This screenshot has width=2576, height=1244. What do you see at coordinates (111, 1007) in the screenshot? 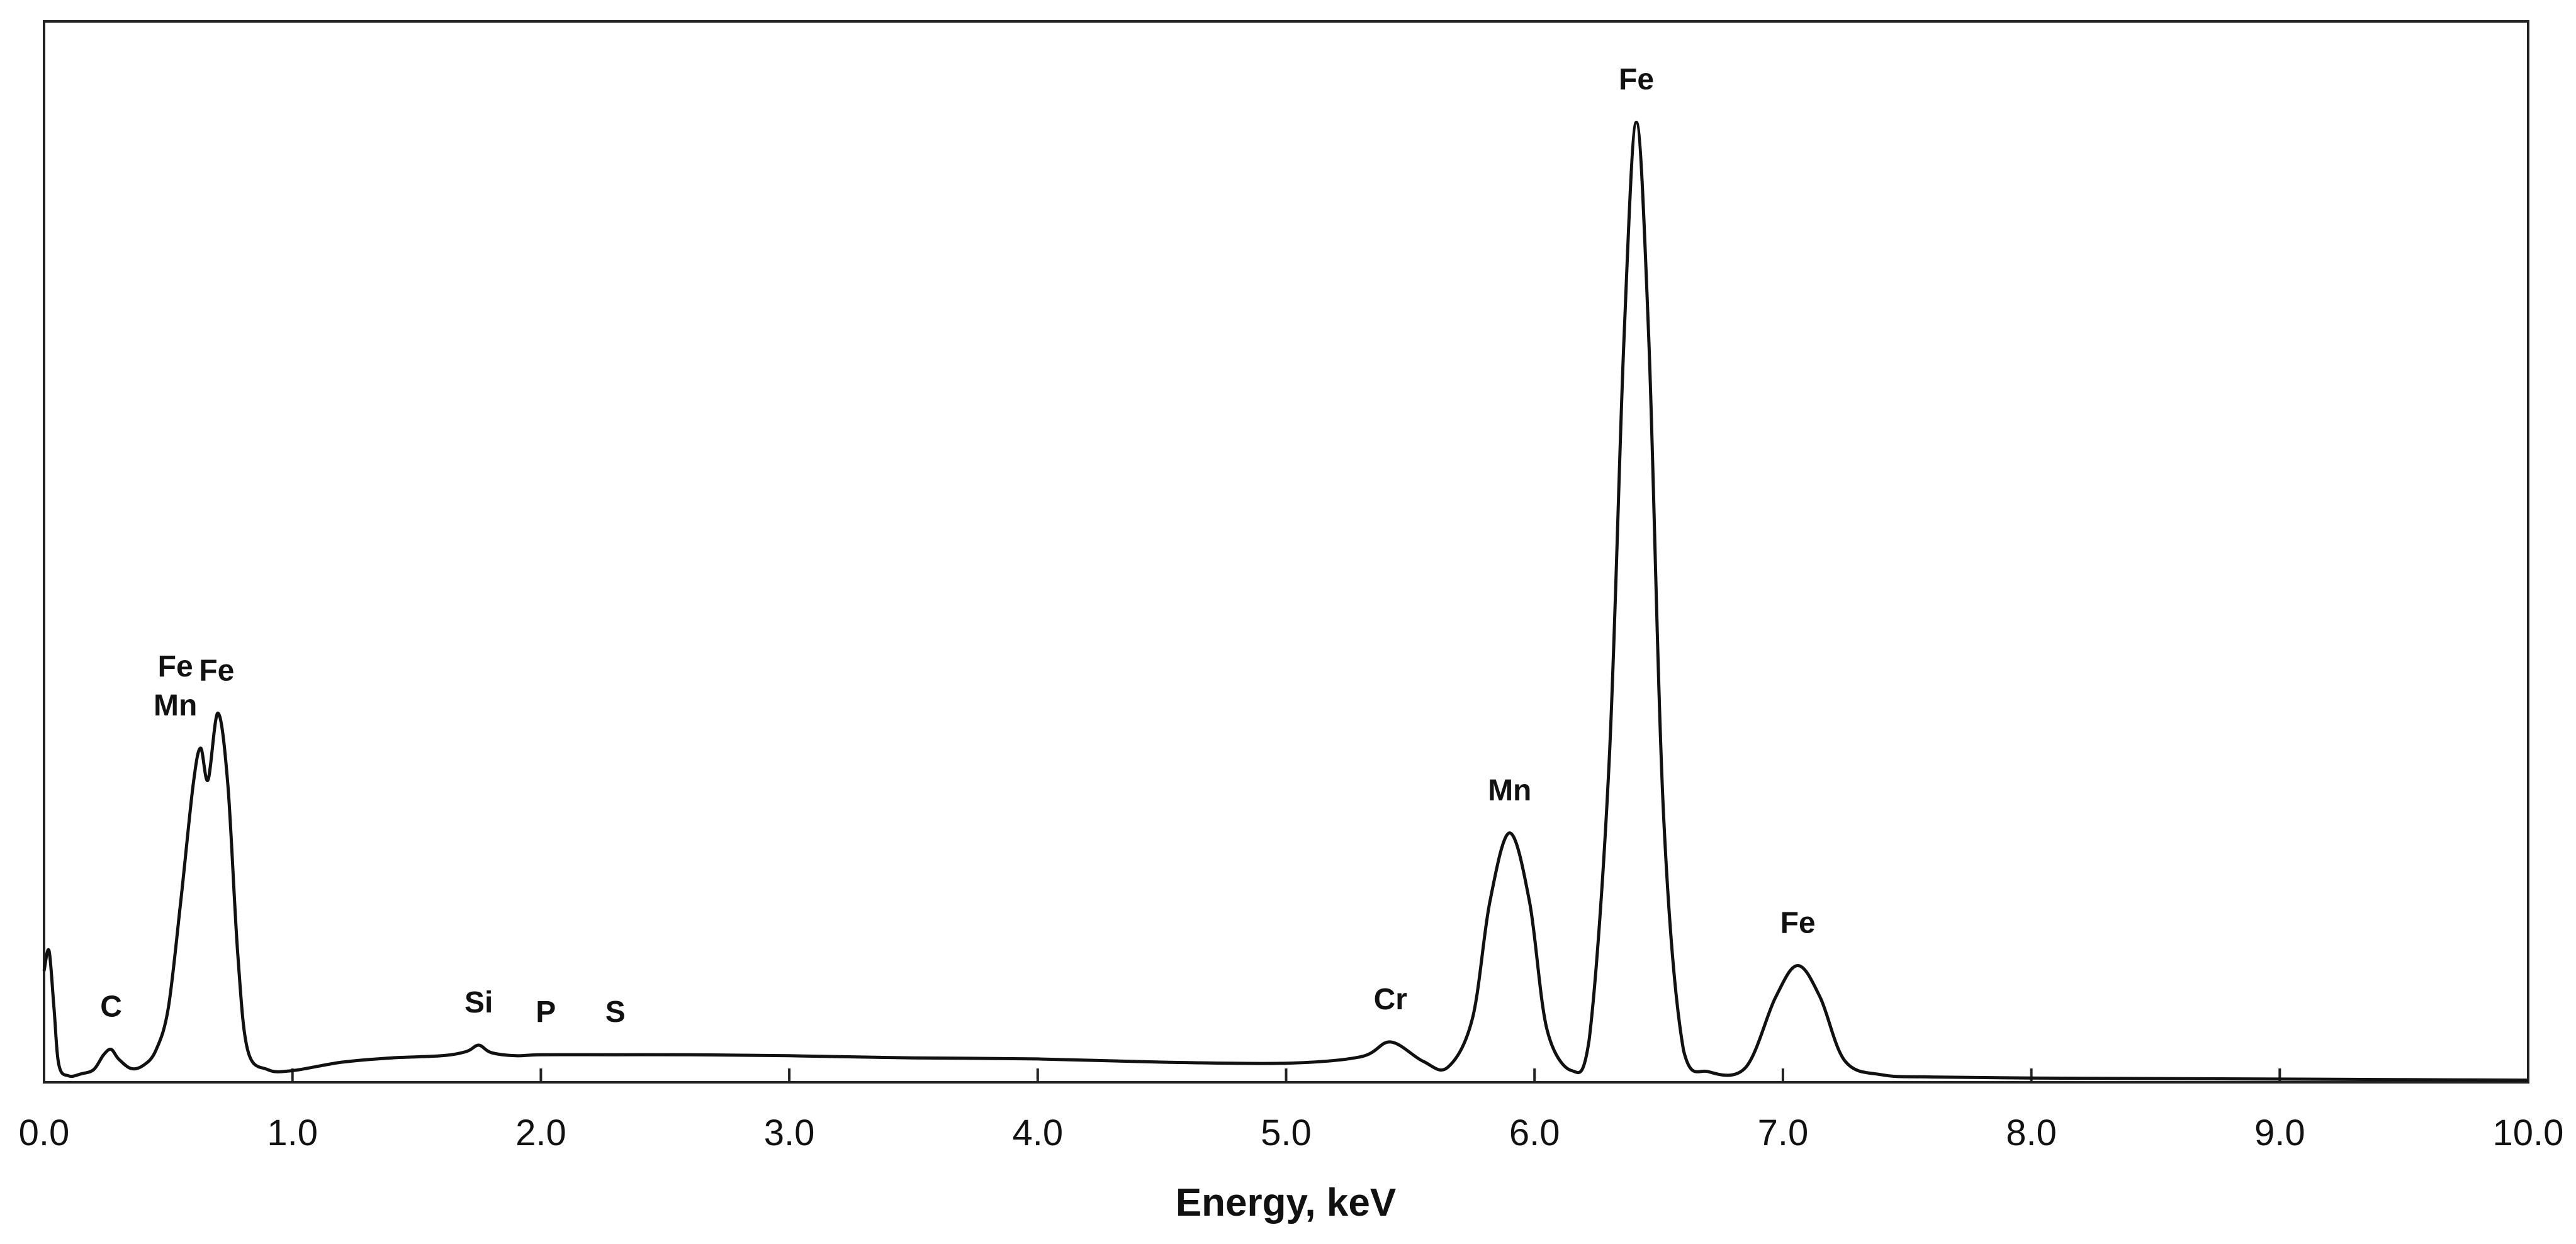
I see `peak-label-0: C` at bounding box center [111, 1007].